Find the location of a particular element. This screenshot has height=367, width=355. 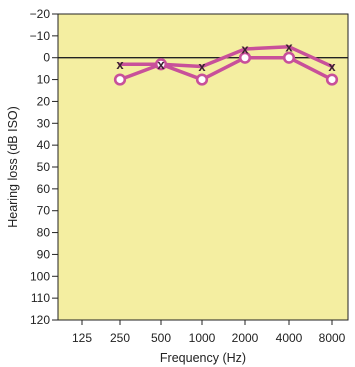

y-tick-label: 100 is located at coordinates (40, 276).